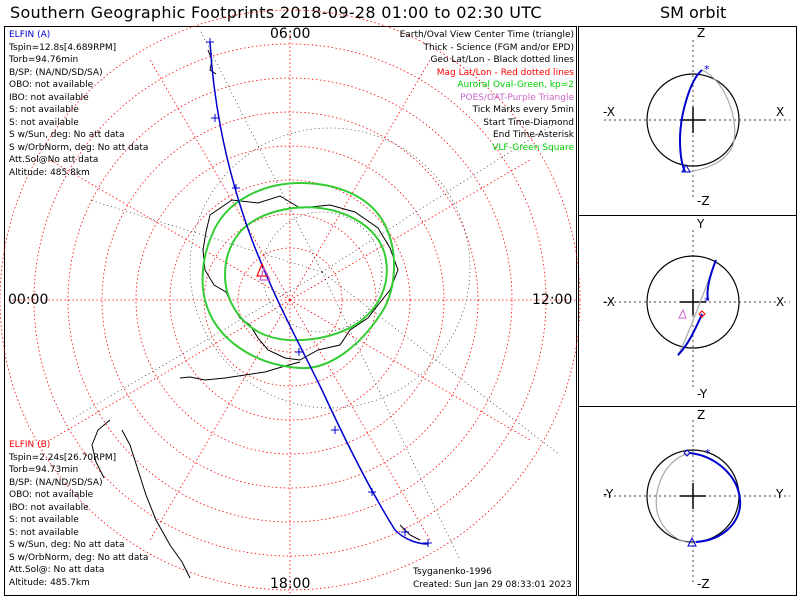 Image resolution: width=800 pixels, height=600 pixels. I want to click on sm2-right-label: X, so click(780, 302).